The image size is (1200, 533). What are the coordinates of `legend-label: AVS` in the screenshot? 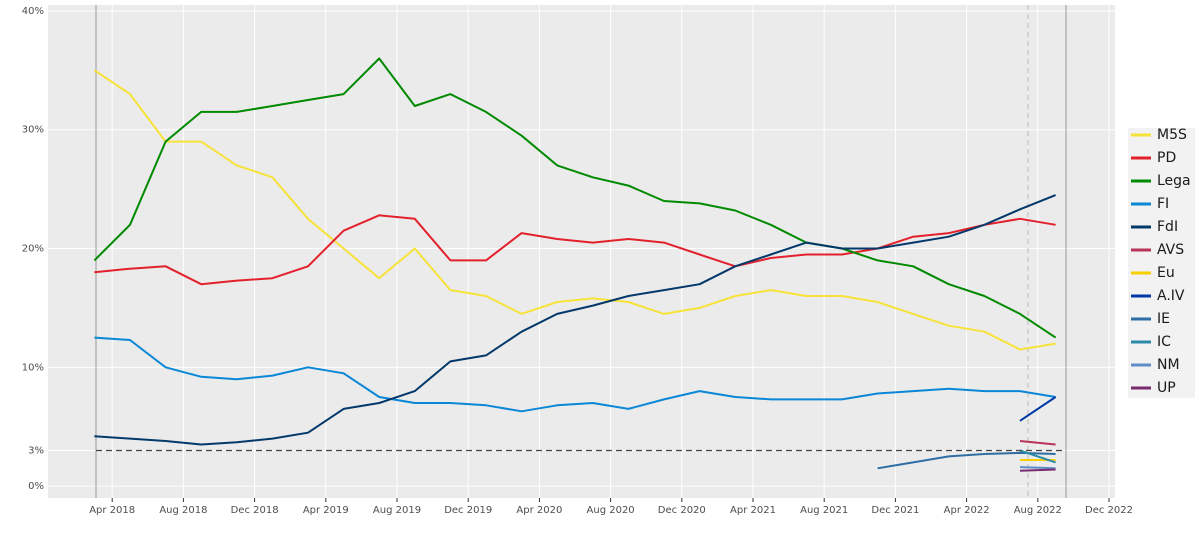 It's located at (1170, 250).